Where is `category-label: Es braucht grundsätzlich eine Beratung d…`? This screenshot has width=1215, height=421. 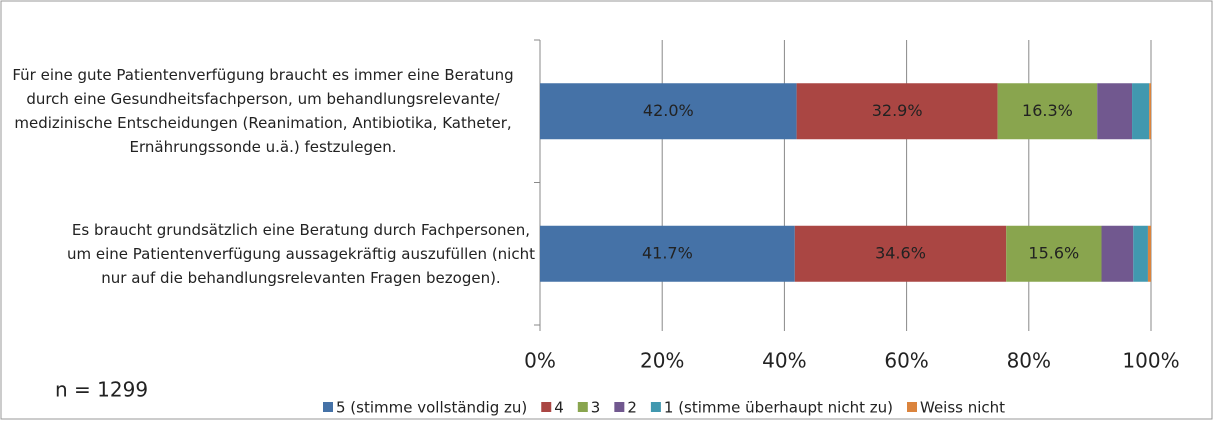
category-label: Es braucht grundsätzlich eine Beratung d… is located at coordinates (301, 254).